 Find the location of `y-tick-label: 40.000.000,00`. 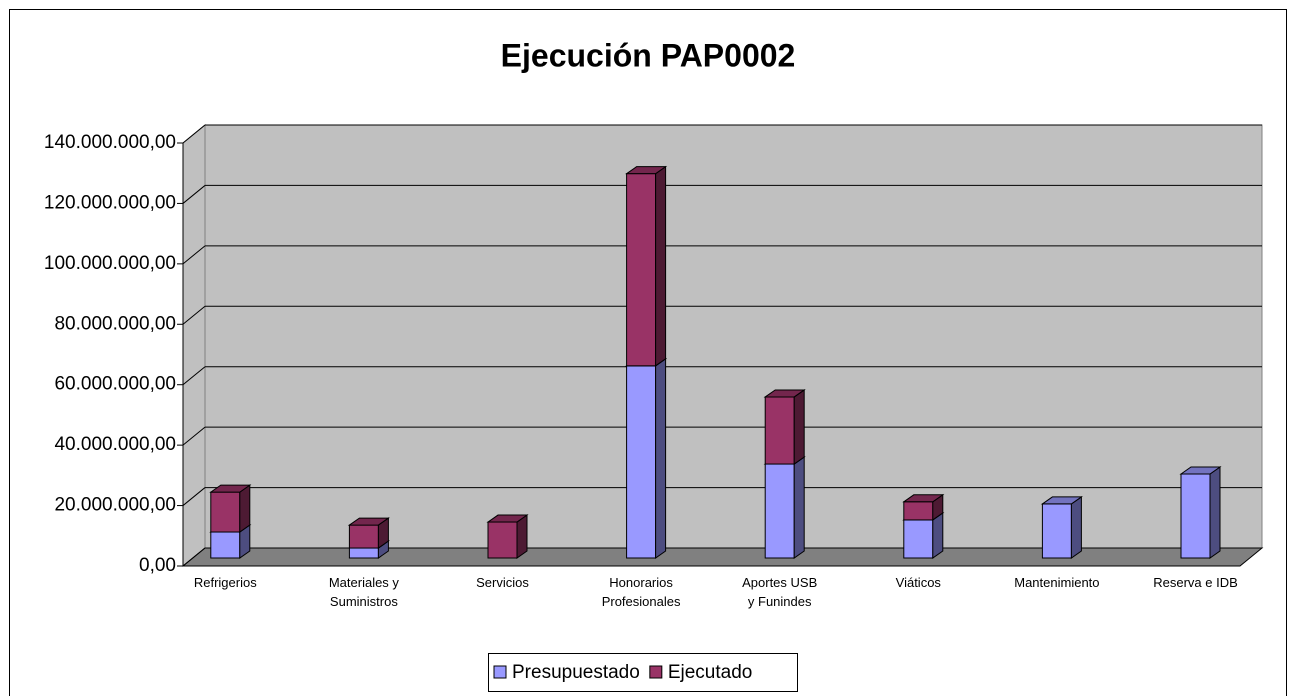

y-tick-label: 40.000.000,00 is located at coordinates (115, 444).